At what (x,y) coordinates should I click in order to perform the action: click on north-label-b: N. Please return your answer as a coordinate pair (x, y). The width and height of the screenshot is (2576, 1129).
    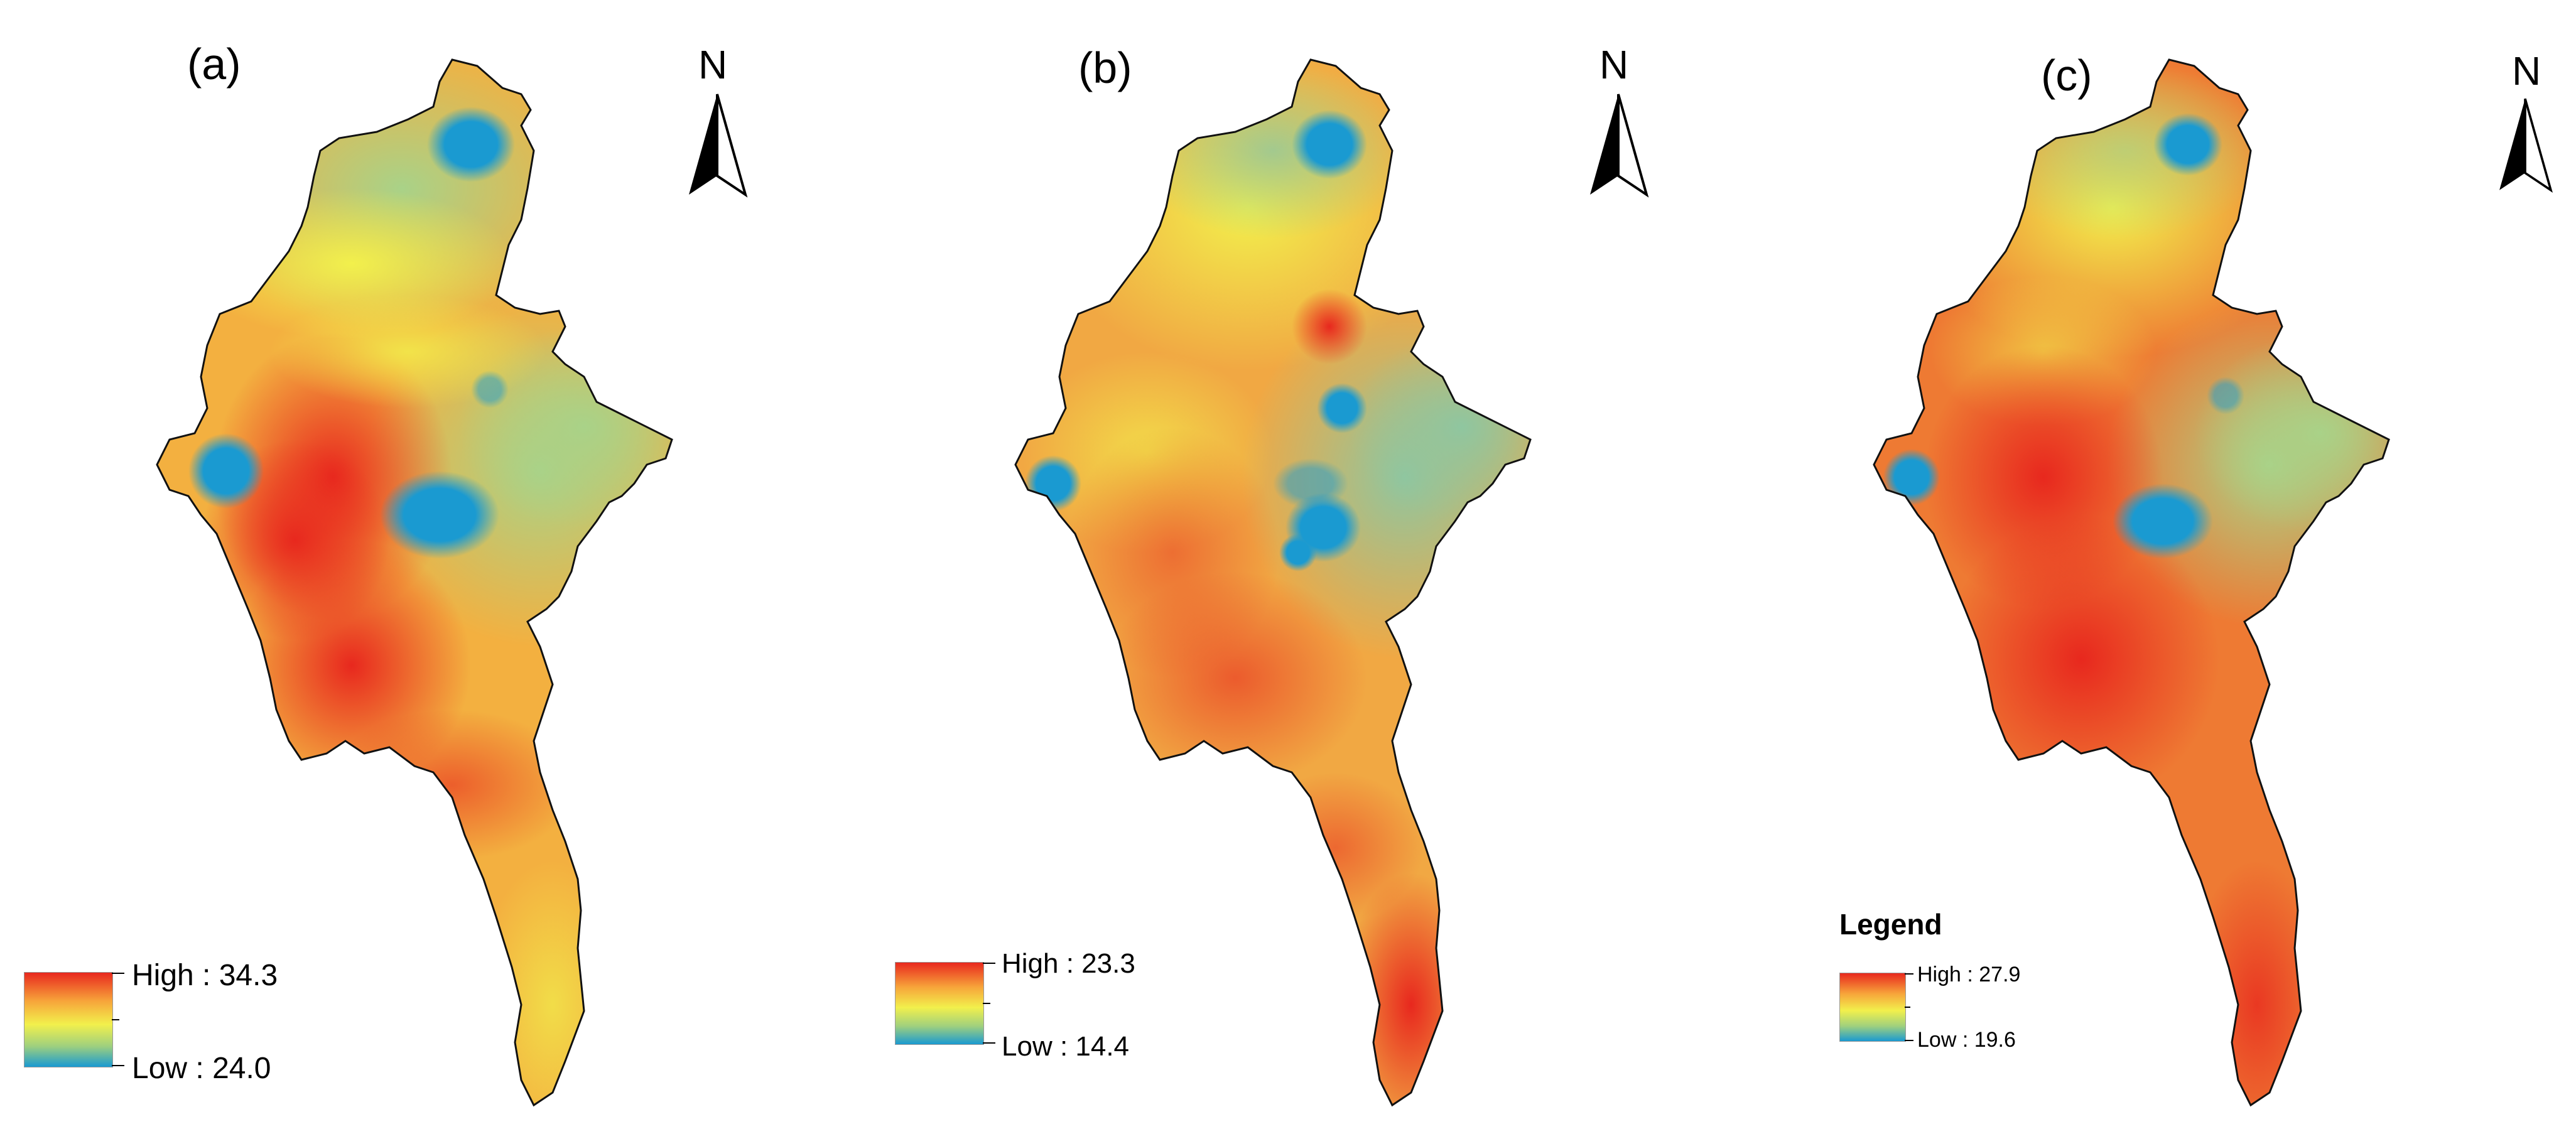
    Looking at the image, I should click on (1614, 64).